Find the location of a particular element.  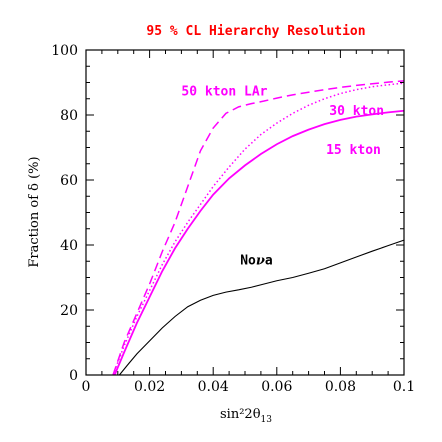

y-tick-label: 100 is located at coordinates (64, 51).